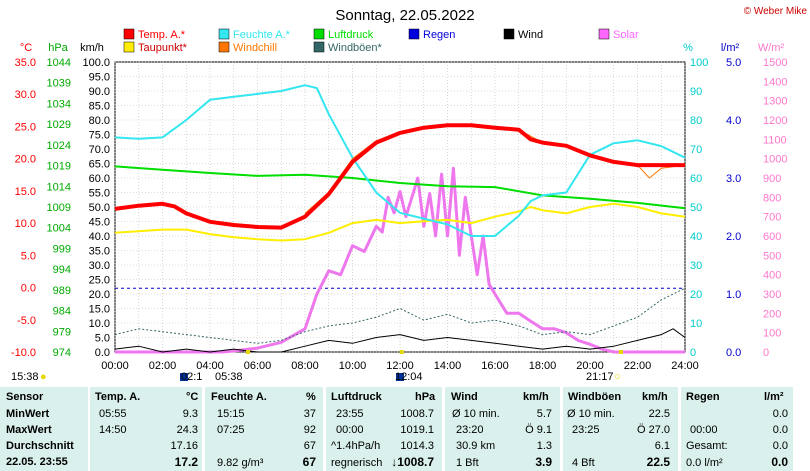 The image size is (810, 471). I want to click on humidity-tick-label: 40, so click(696, 237).